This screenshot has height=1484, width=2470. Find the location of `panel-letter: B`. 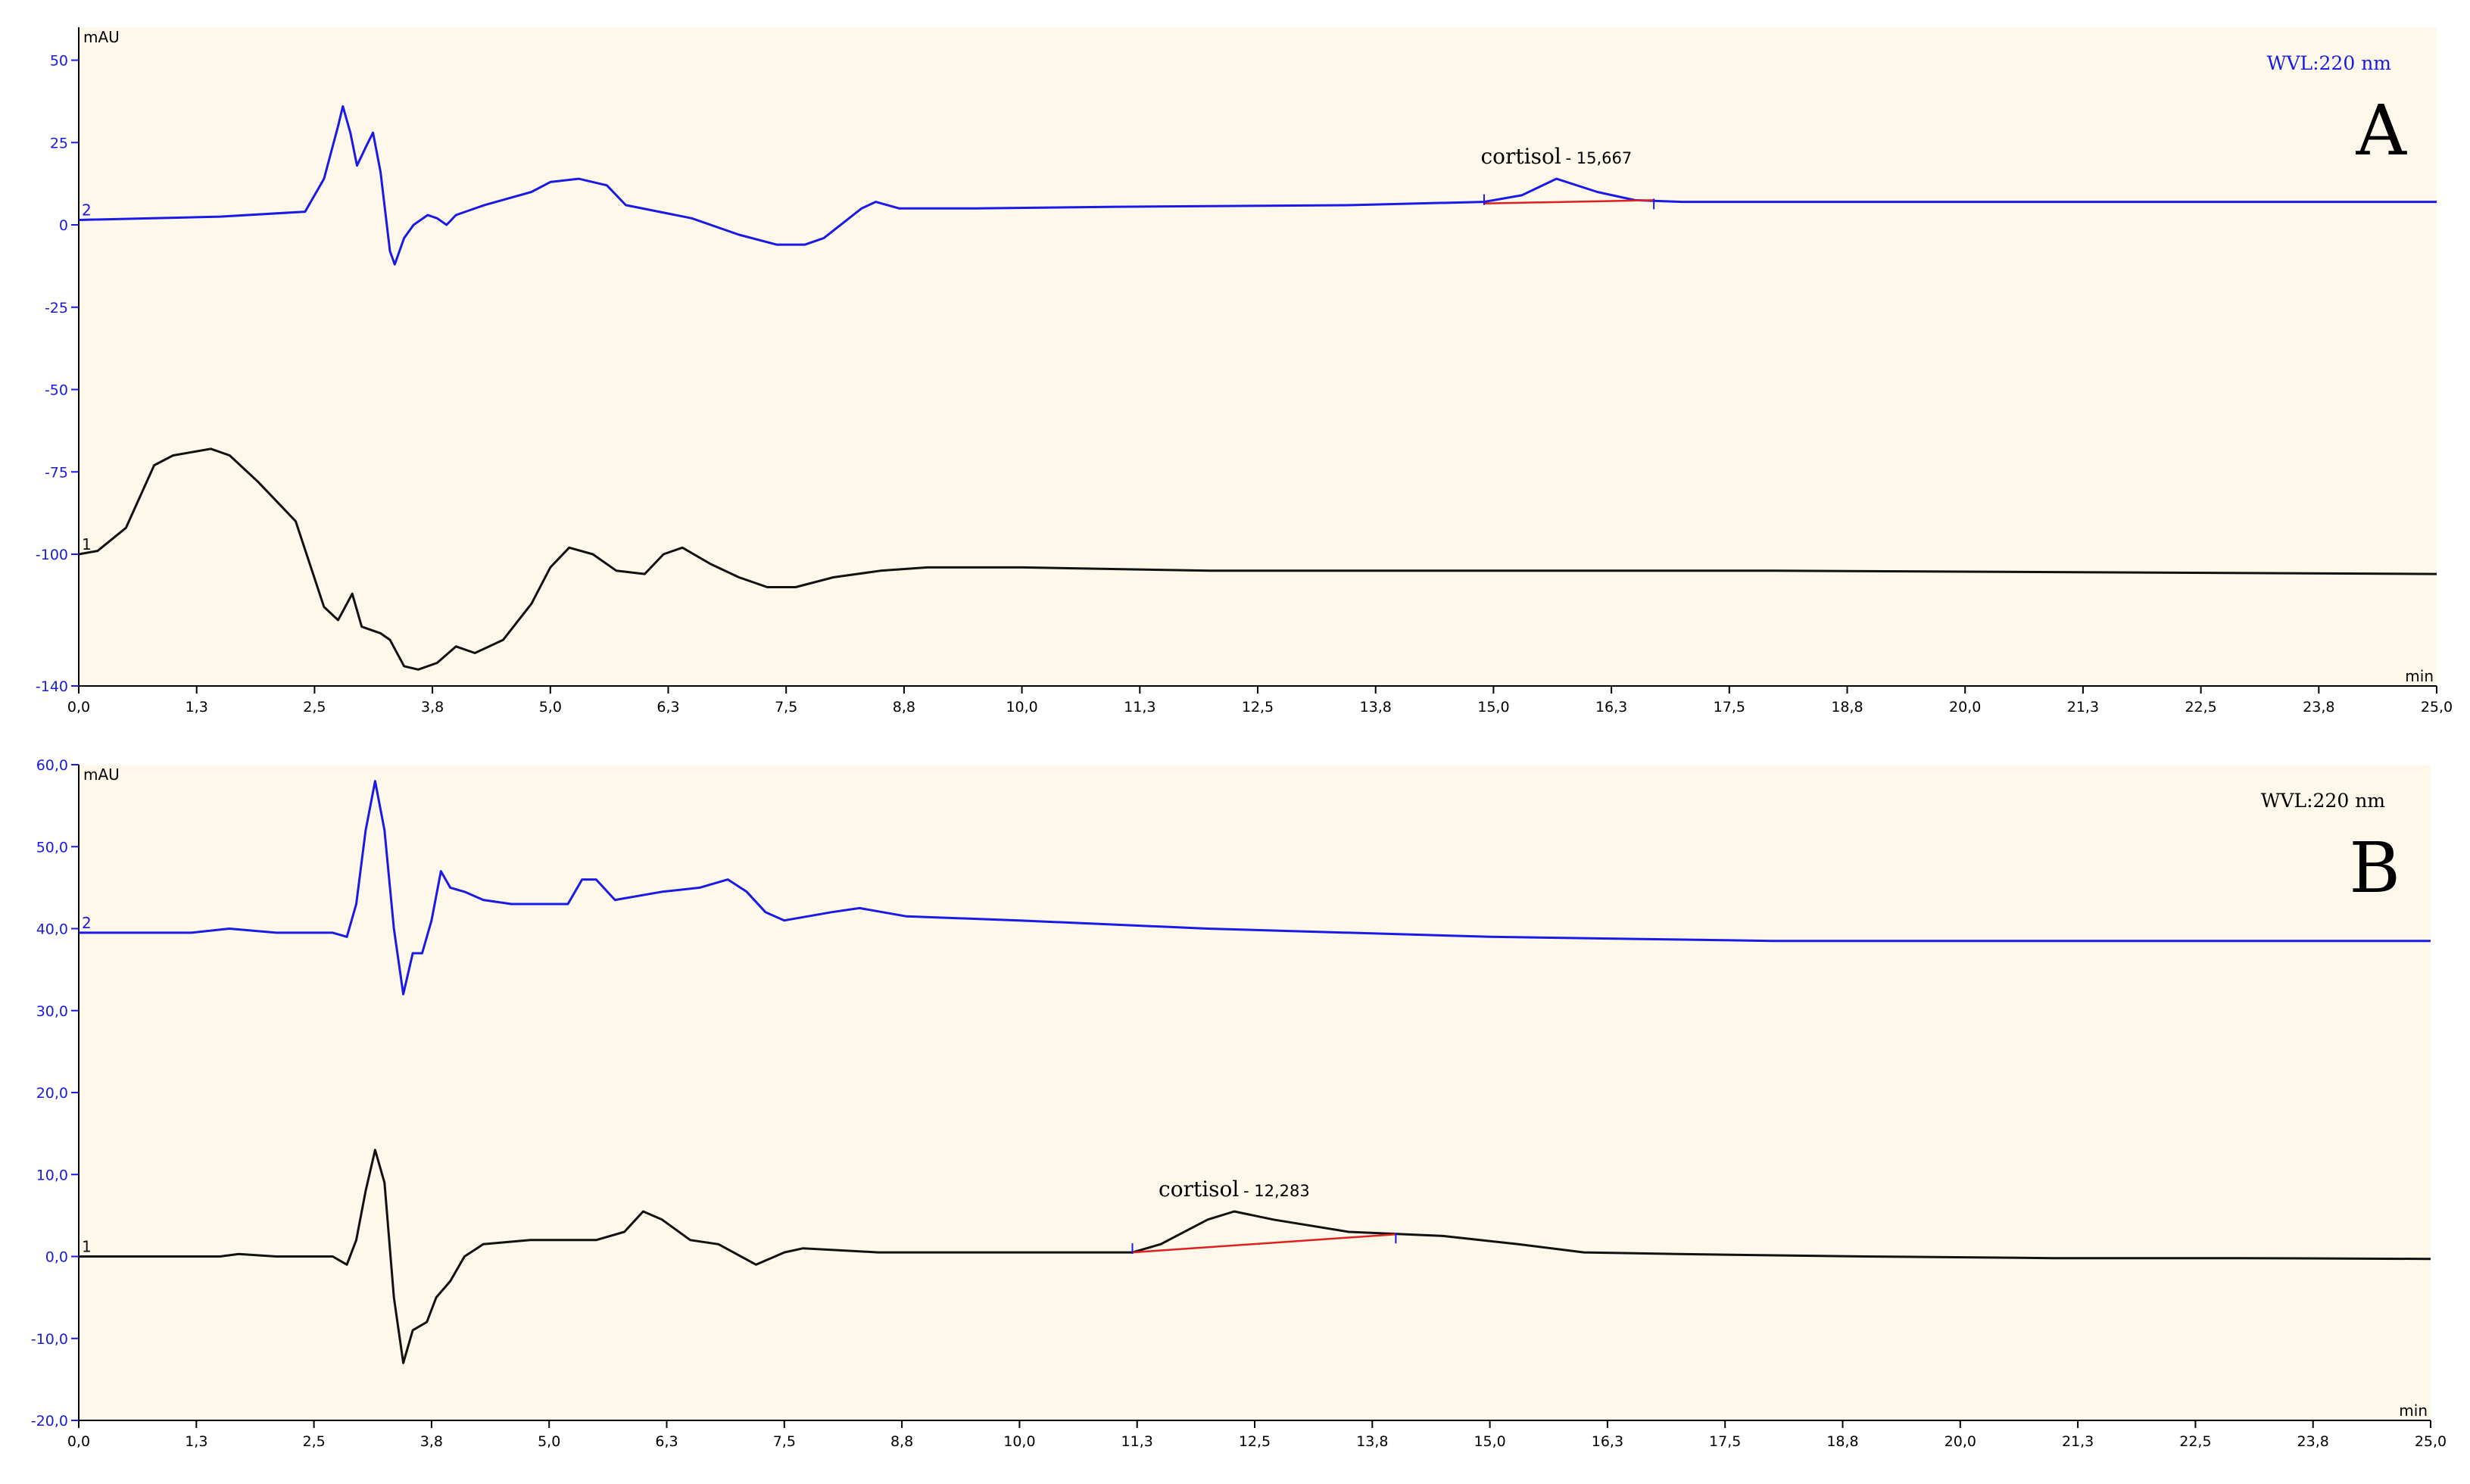

panel-letter: B is located at coordinates (2374, 868).